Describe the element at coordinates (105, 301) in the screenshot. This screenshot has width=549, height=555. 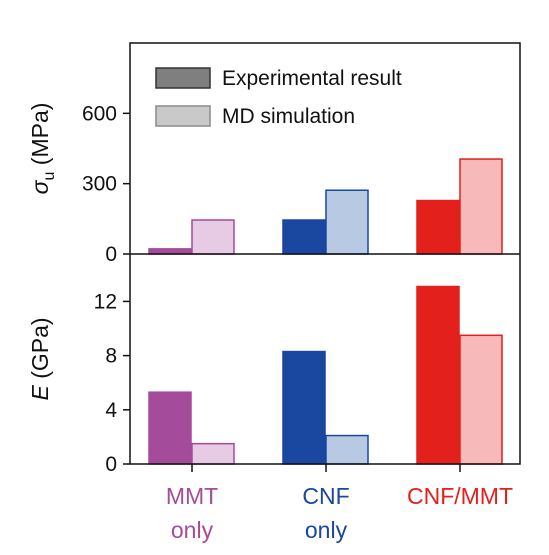
I see `y-tick-label-bottom: 12` at that location.